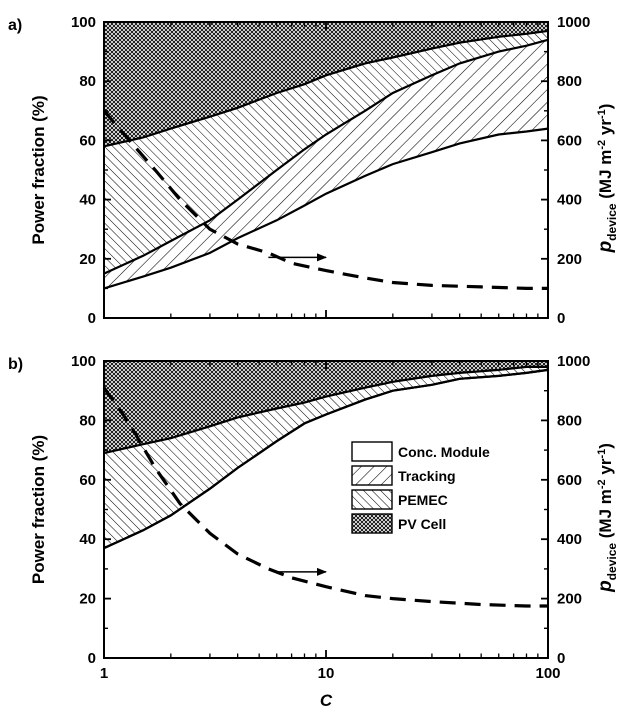  Describe the element at coordinates (326, 673) in the screenshot. I see `x-tick-label: 10` at that location.